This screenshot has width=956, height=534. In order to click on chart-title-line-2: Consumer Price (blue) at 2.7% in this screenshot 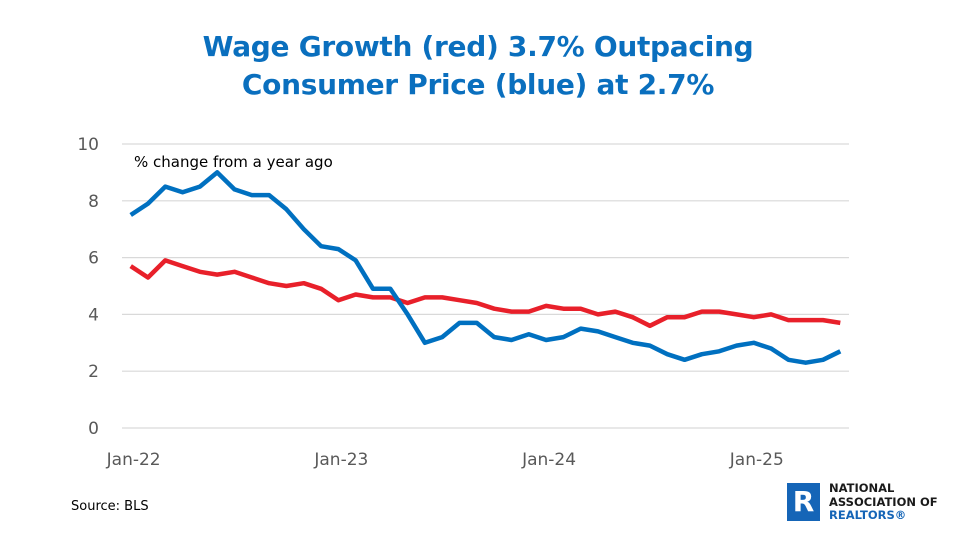, I will do `click(478, 84)`.